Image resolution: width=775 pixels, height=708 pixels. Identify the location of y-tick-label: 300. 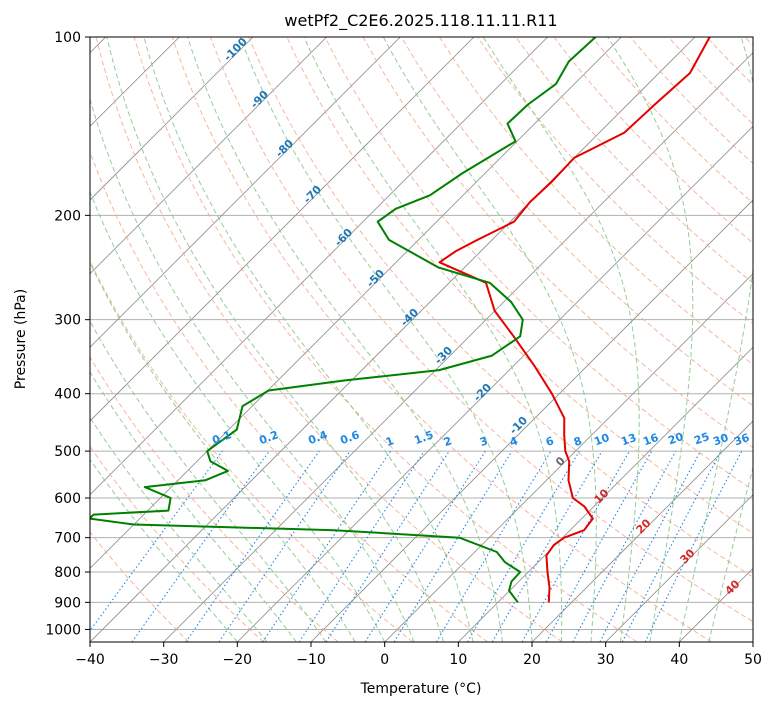
(67, 321).